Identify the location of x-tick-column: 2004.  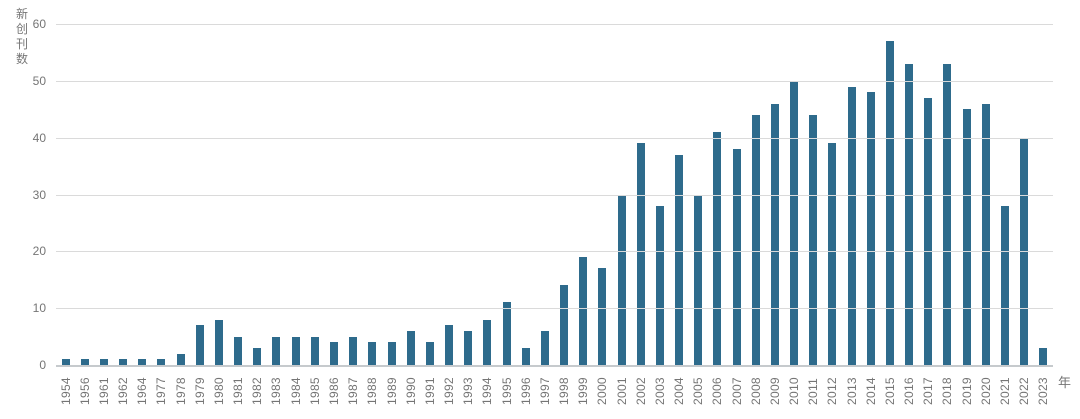
(679, 388).